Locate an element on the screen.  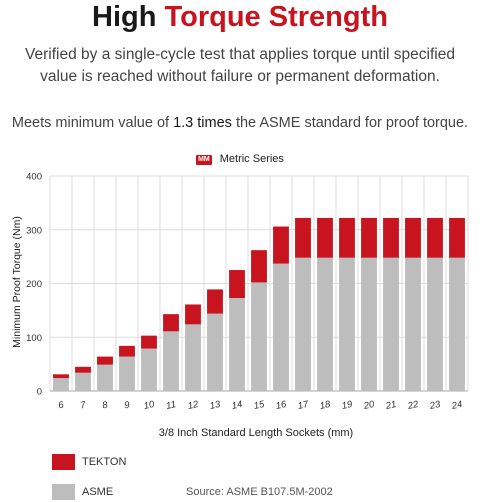
bar-tekton-15mm is located at coordinates (259, 266).